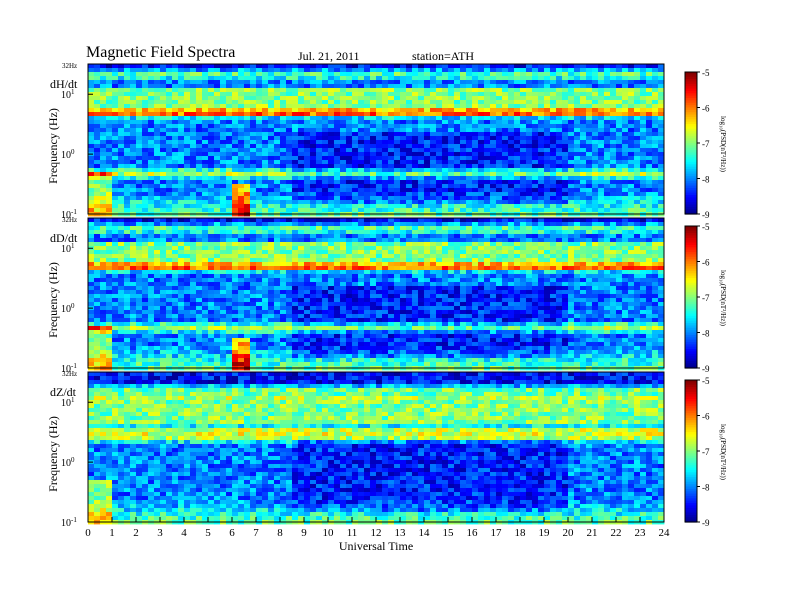 The image size is (792, 612). Describe the element at coordinates (497, 533) in the screenshot. I see `x-tick-label: 17` at that location.